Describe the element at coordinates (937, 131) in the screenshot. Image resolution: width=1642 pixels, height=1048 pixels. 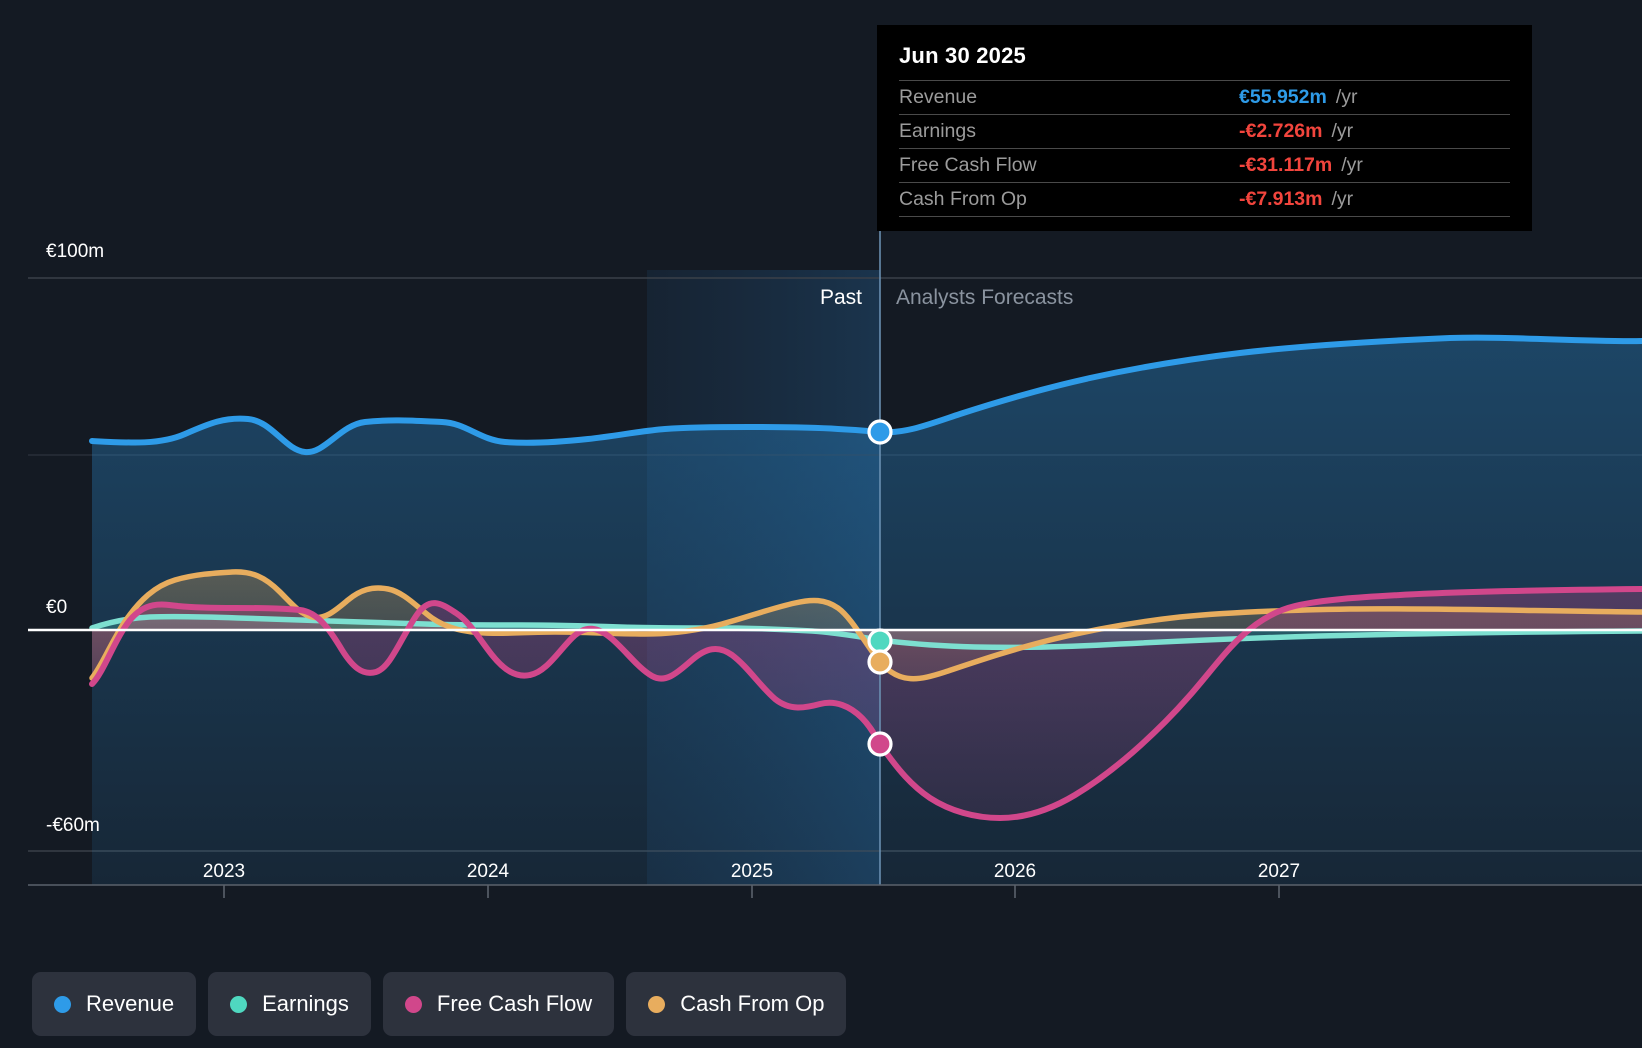
I see `tooltip-label-earnings: Earnings` at that location.